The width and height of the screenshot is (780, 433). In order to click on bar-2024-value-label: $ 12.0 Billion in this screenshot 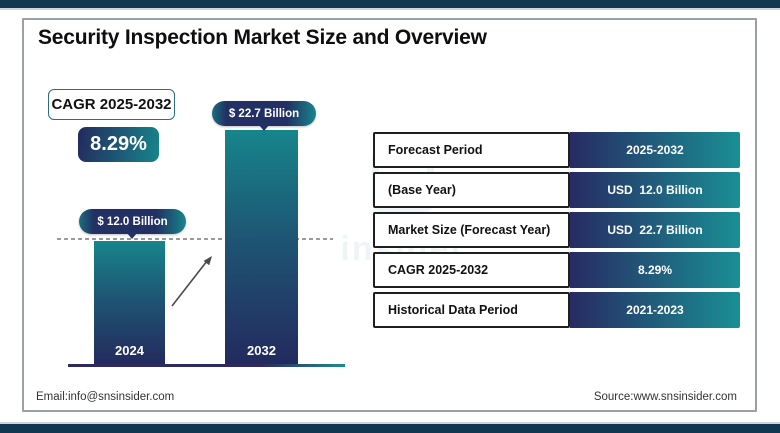, I will do `click(132, 221)`.